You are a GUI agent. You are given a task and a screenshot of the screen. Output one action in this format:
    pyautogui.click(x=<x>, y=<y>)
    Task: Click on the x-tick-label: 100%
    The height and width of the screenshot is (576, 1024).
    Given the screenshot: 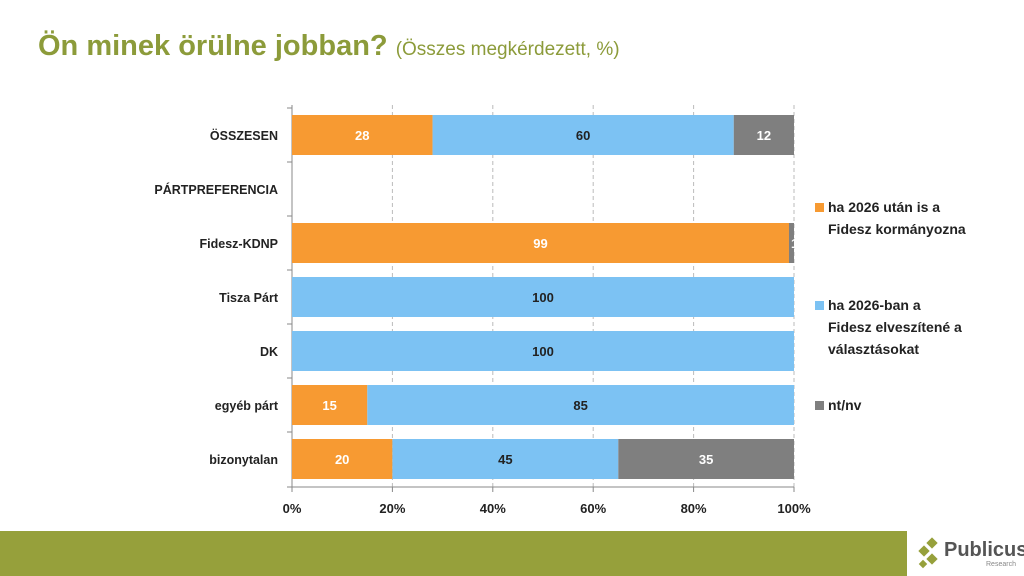 What is the action you would take?
    pyautogui.click(x=794, y=508)
    